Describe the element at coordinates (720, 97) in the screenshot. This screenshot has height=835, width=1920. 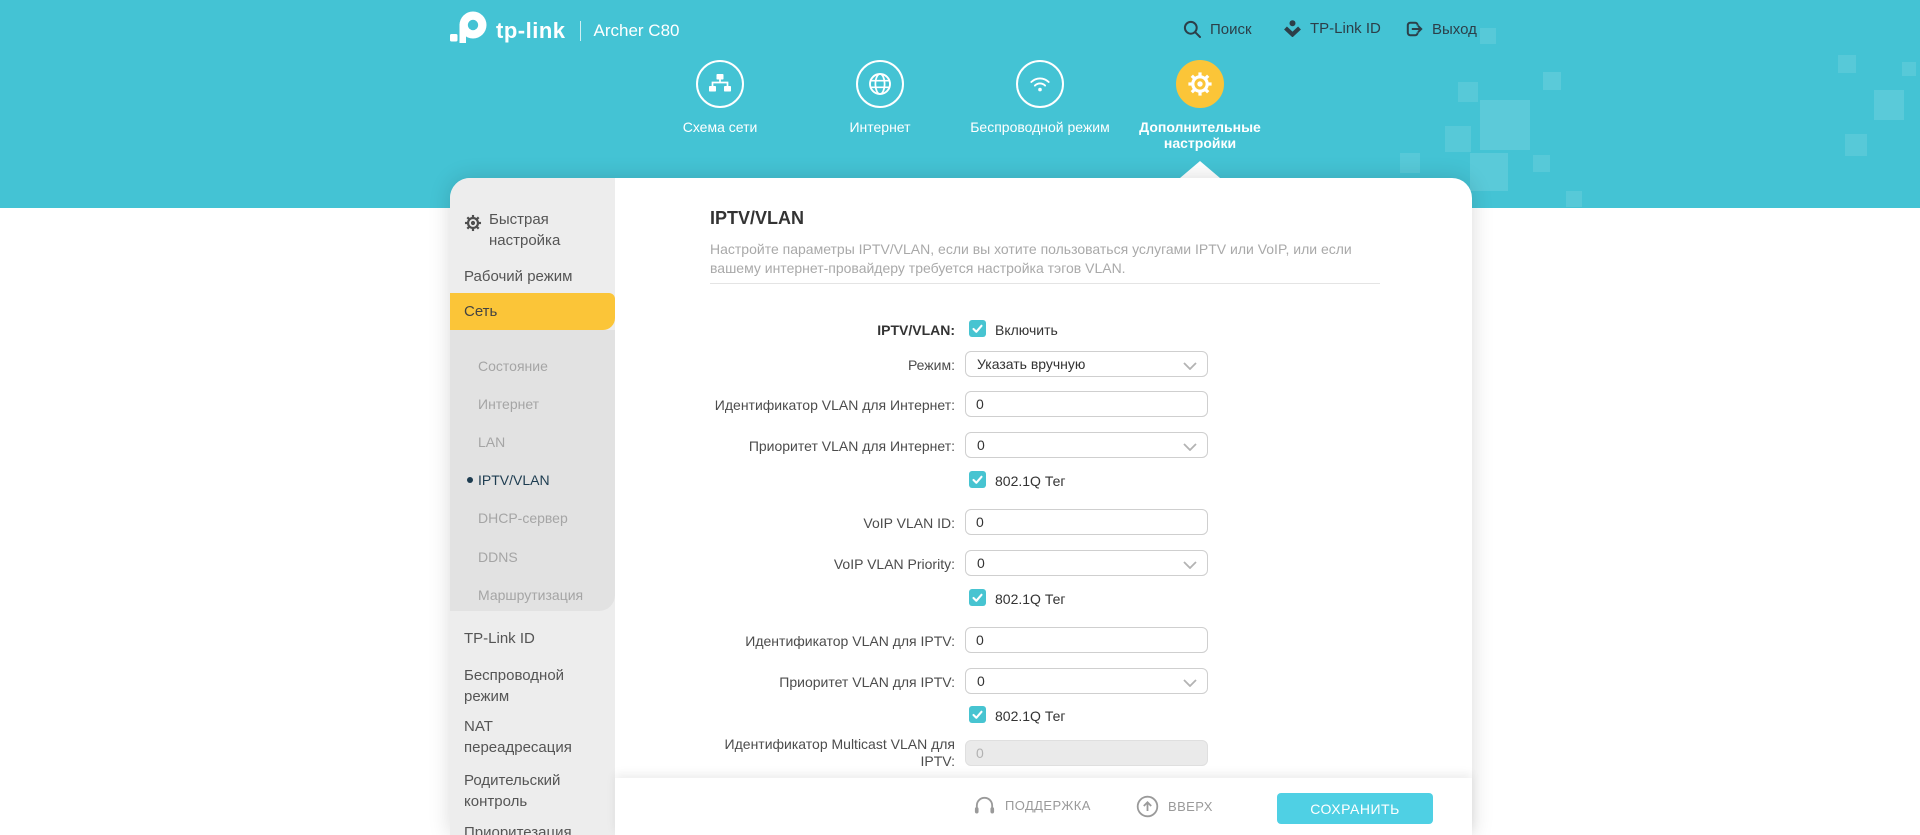
I see `tab-network-map: Схема сети` at that location.